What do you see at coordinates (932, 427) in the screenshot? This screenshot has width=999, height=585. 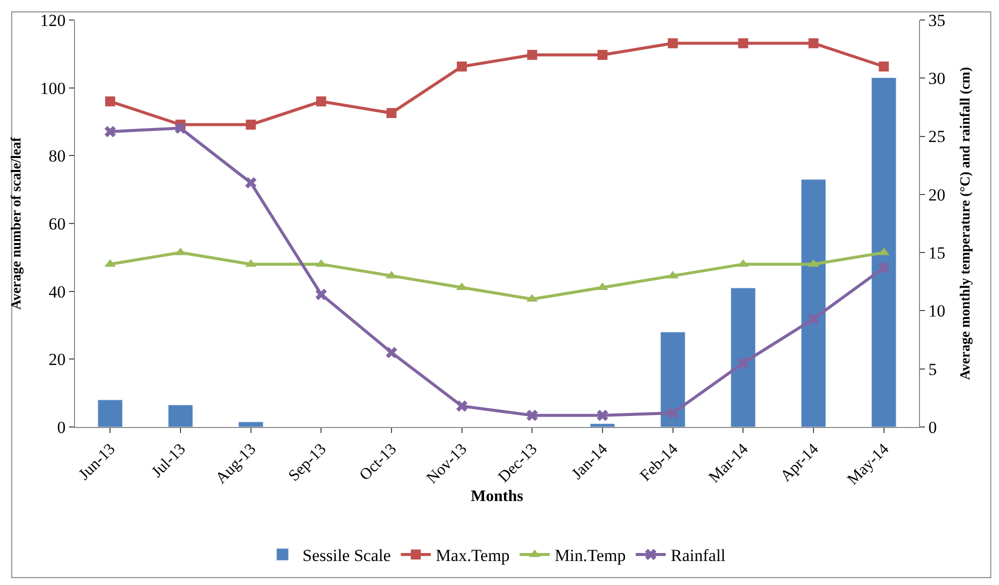 I see `y2-tick-label: 0` at bounding box center [932, 427].